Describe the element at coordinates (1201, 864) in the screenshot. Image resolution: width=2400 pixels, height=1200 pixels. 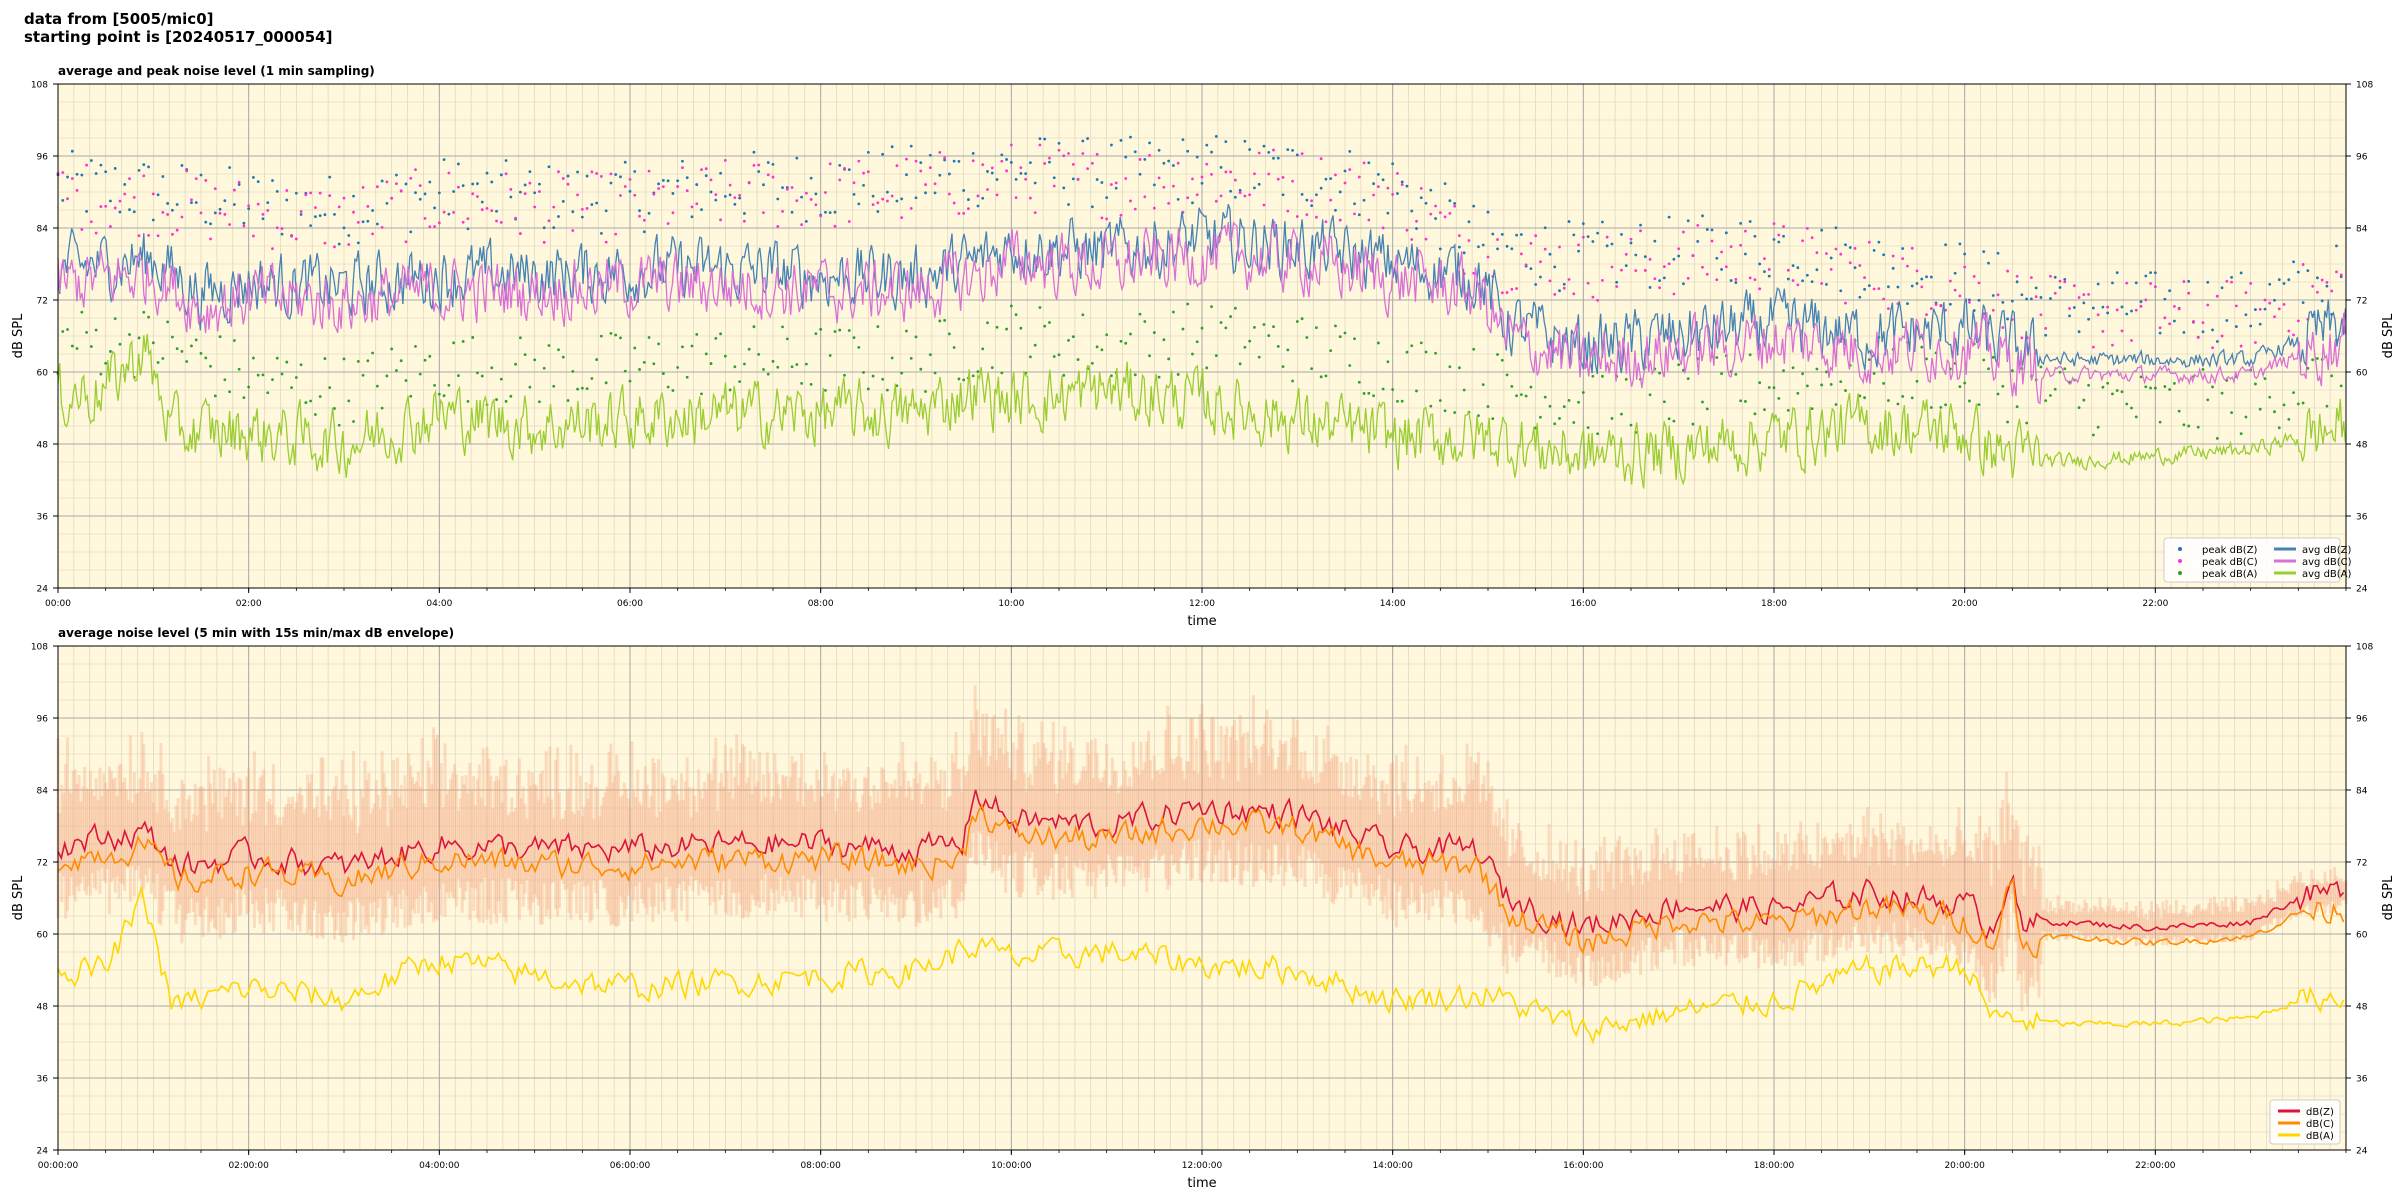
I see `series-db-z-` at that location.